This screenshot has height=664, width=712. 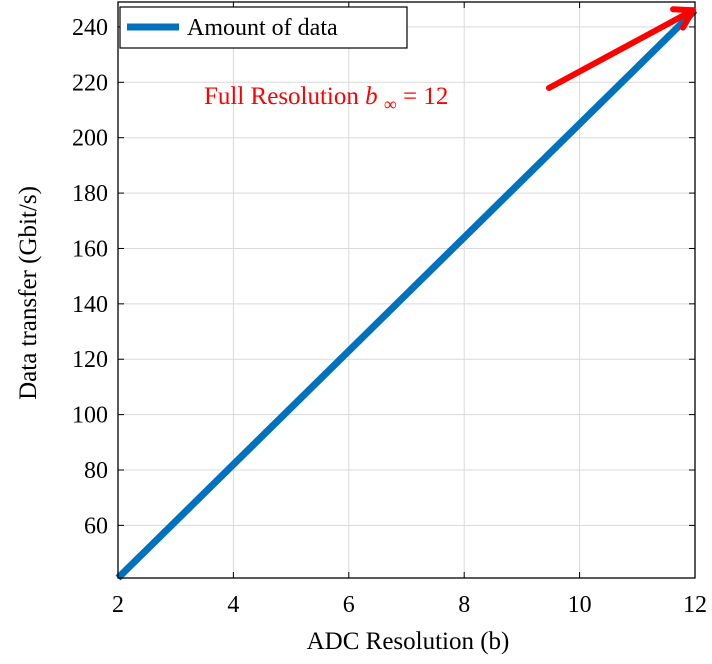 What do you see at coordinates (580, 605) in the screenshot?
I see `x-tick-label: 10` at bounding box center [580, 605].